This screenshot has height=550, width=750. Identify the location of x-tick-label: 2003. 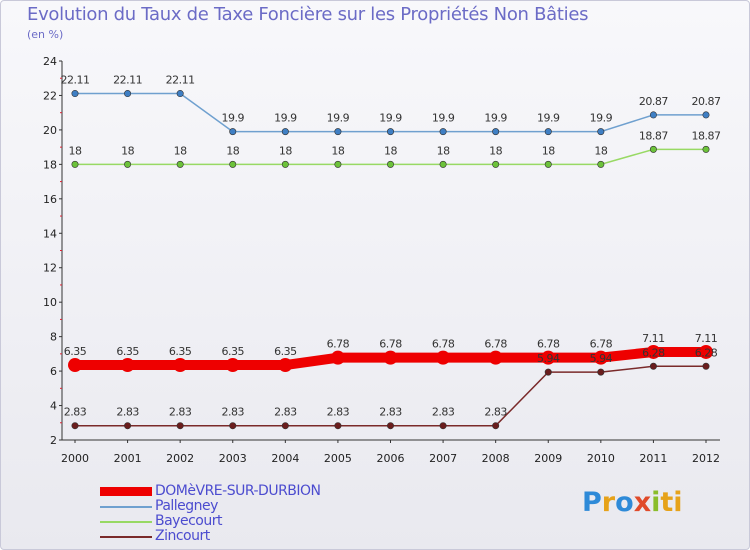
(233, 458).